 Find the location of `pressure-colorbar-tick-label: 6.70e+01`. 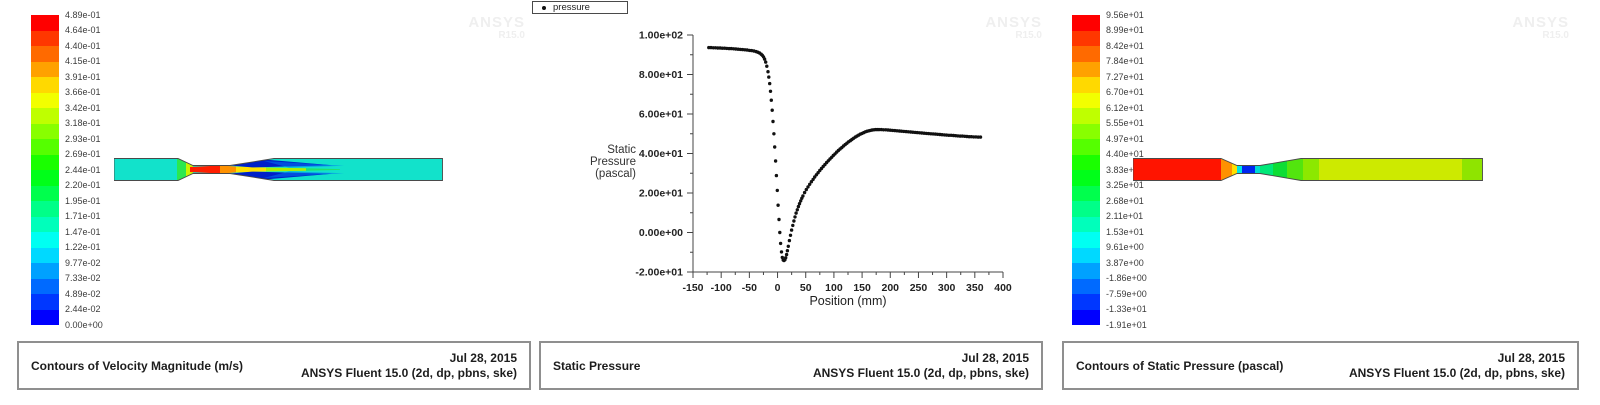

pressure-colorbar-tick-label: 6.70e+01 is located at coordinates (1125, 92).